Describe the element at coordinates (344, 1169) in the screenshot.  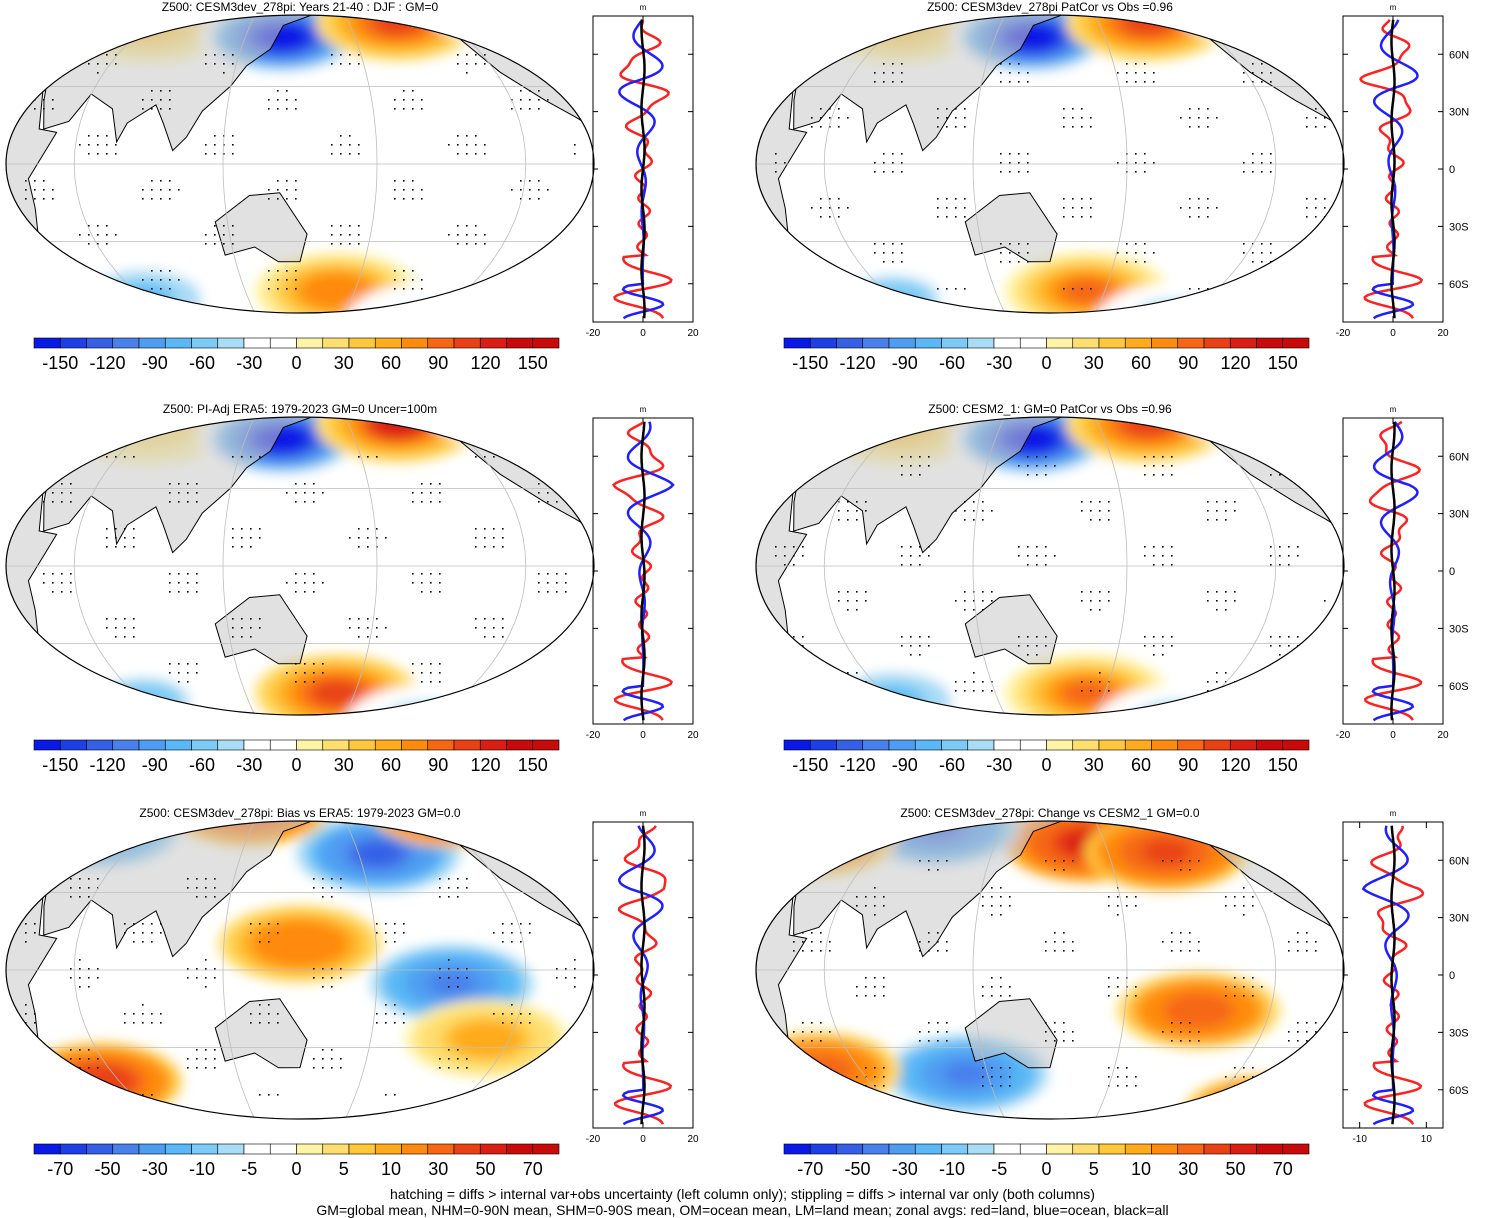
I see `colorbar-tick-label: 5` at that location.